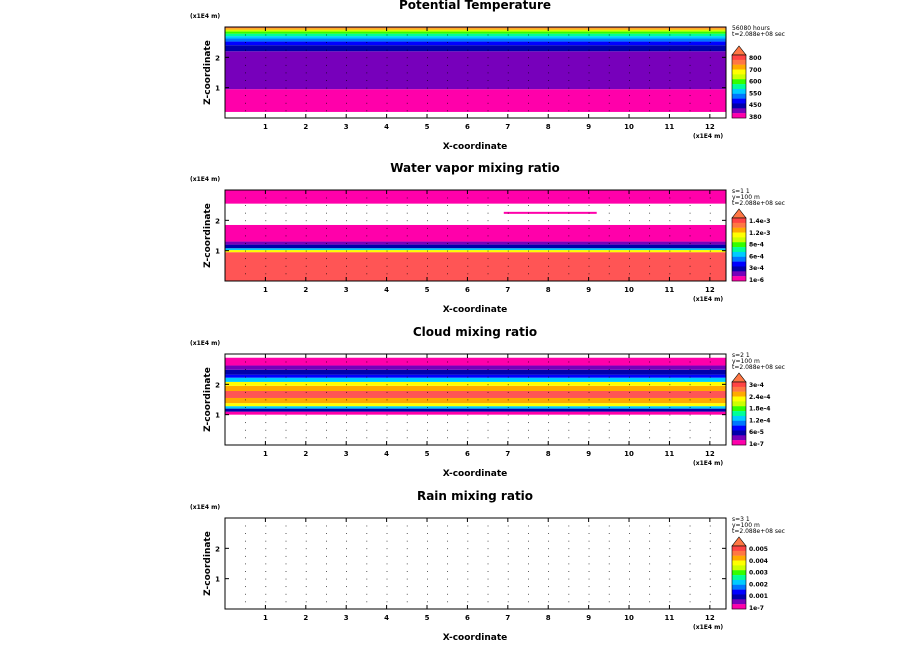 Image resolution: width=904 pixels, height=654 pixels. What do you see at coordinates (758, 549) in the screenshot?
I see `colorbar-label: 0.005` at bounding box center [758, 549].